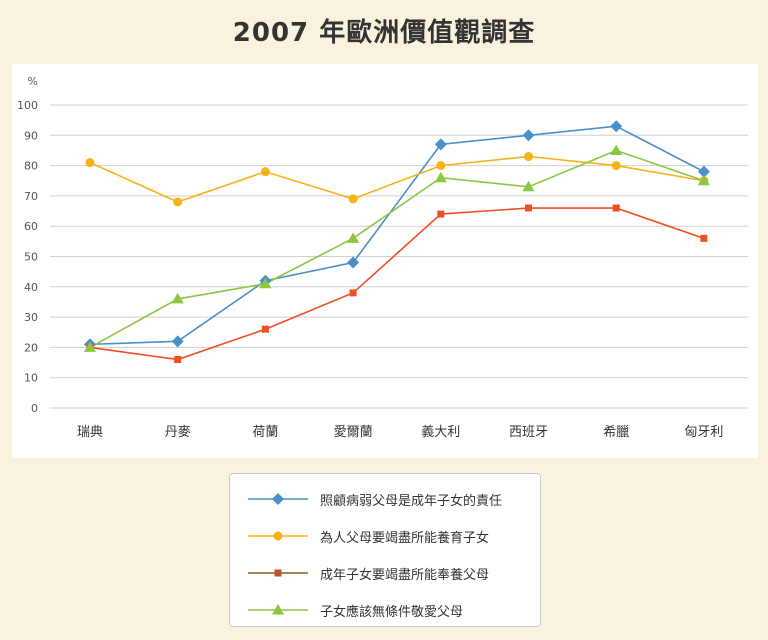  What do you see at coordinates (31, 378) in the screenshot?
I see `y-tick-label: 10` at bounding box center [31, 378].